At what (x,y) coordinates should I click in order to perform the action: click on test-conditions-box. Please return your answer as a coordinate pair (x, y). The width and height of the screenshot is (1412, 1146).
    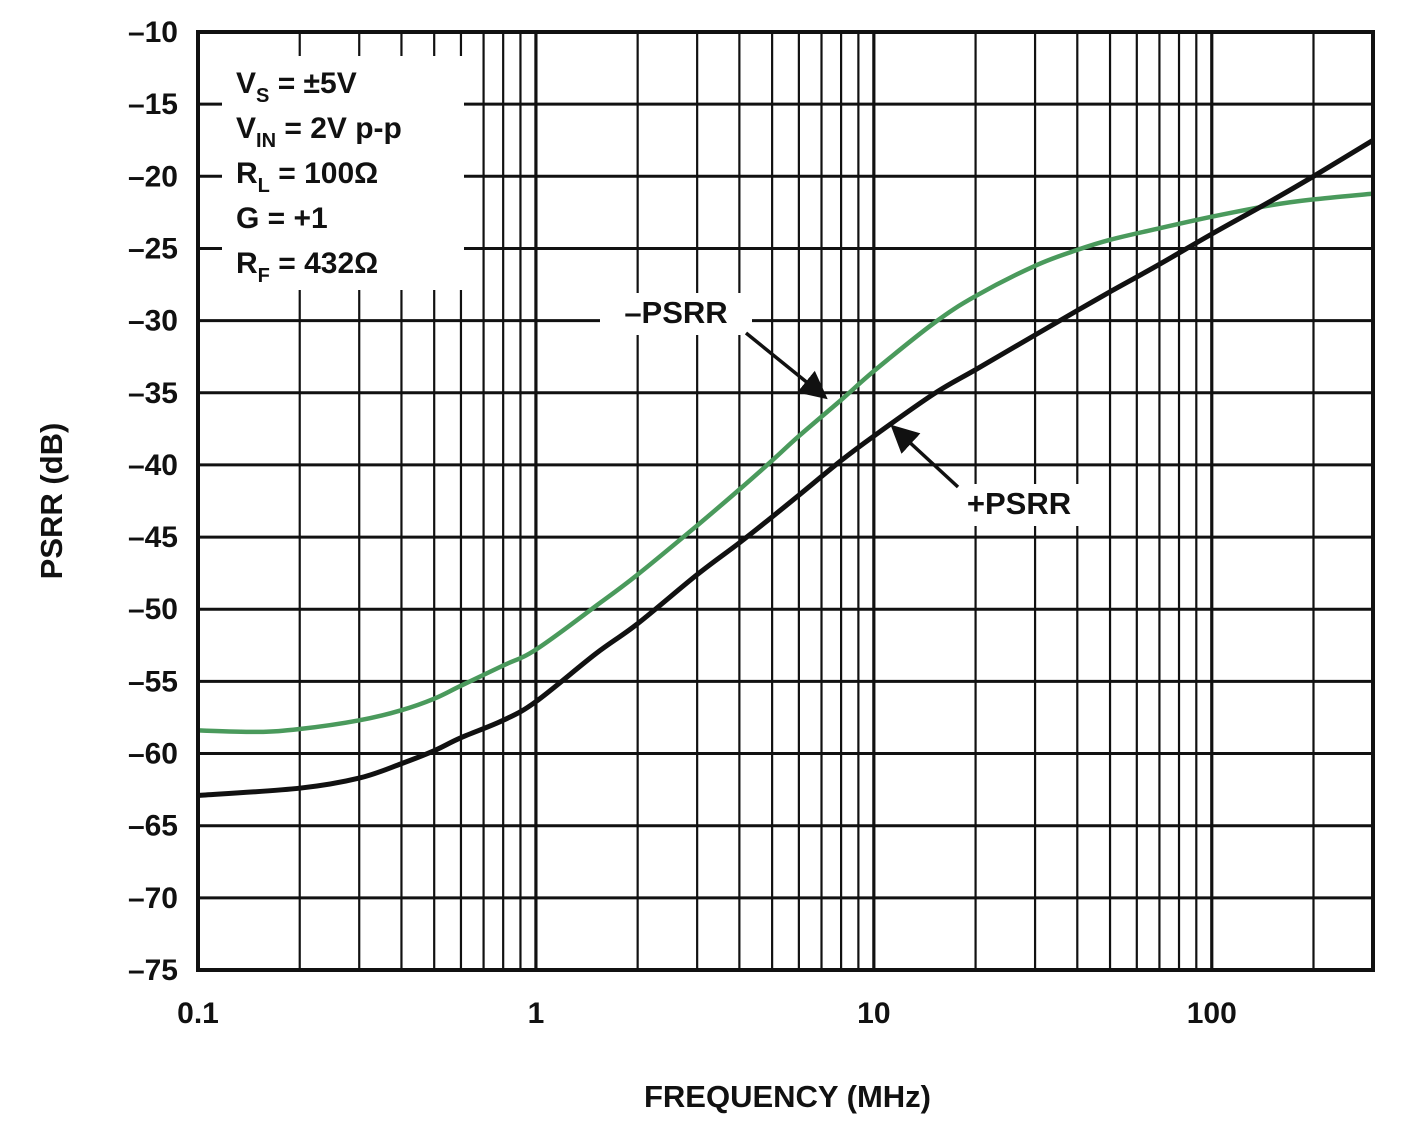
    Looking at the image, I should click on (343, 173).